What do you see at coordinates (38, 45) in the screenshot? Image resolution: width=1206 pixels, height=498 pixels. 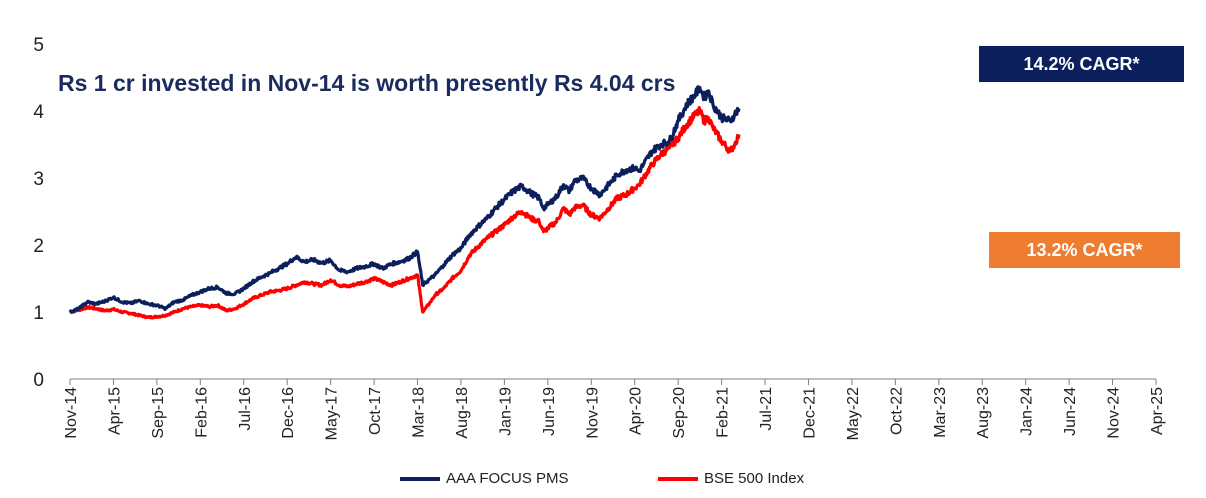 I see `y-tick-label: 5` at bounding box center [38, 45].